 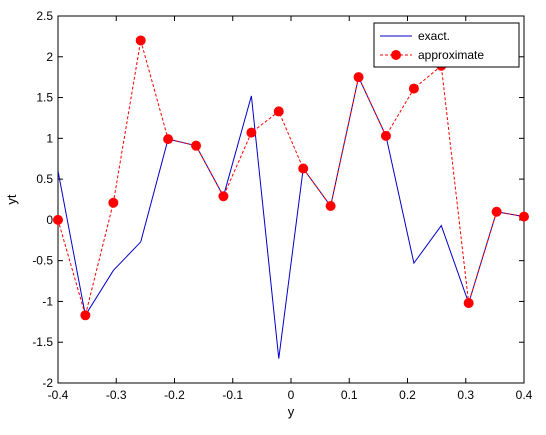 What do you see at coordinates (291, 395) in the screenshot?
I see `x-tick-label: 0` at bounding box center [291, 395].